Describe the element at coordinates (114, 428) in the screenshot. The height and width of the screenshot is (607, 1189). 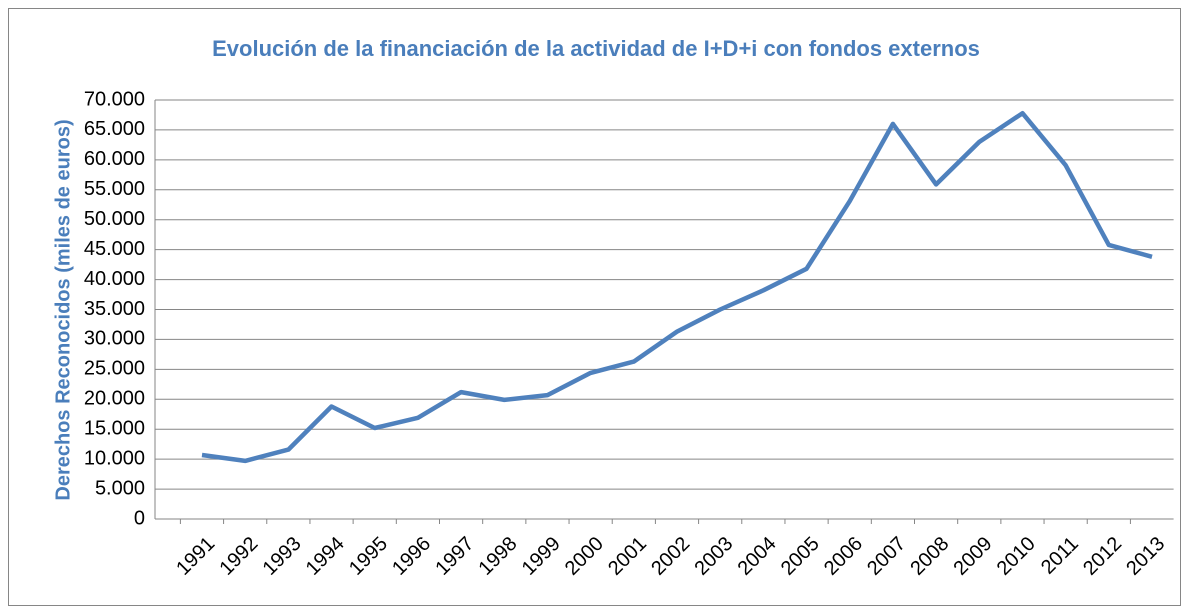
I see `y-tick-label: 15.000` at that location.